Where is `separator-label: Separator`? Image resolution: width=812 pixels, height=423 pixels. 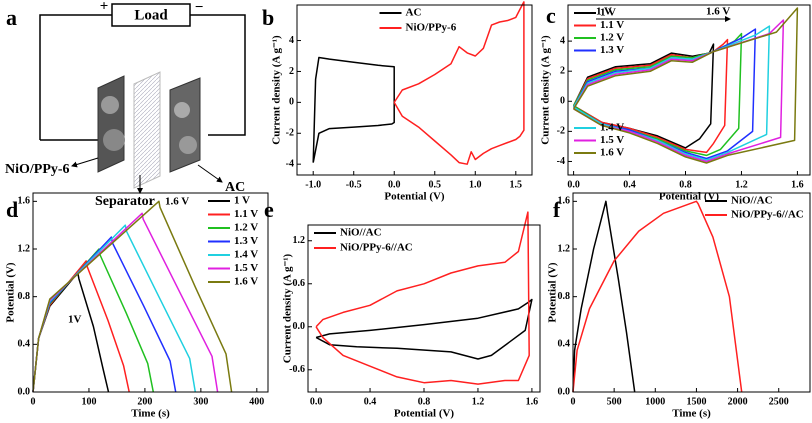 separator-label: Separator is located at coordinates (125, 201).